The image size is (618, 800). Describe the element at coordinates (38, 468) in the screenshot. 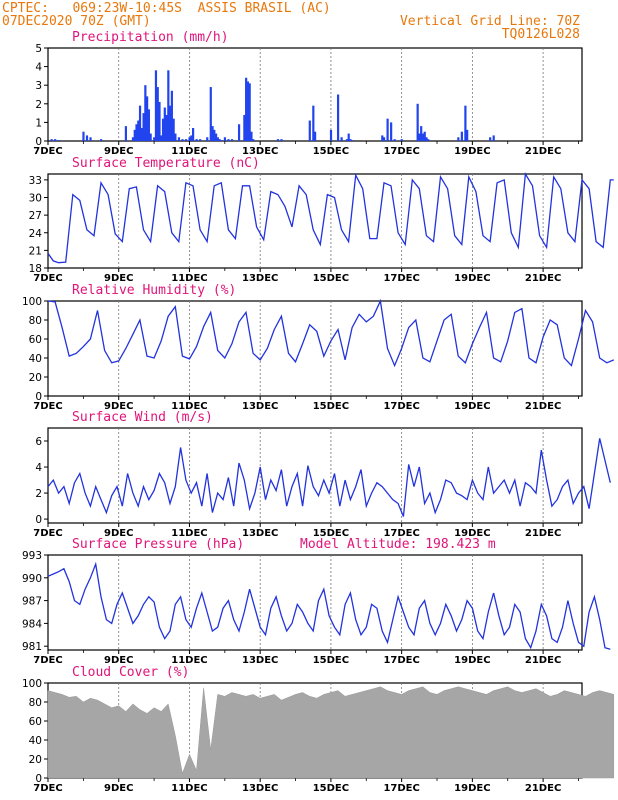

I see `y-tick-label: 4` at that location.